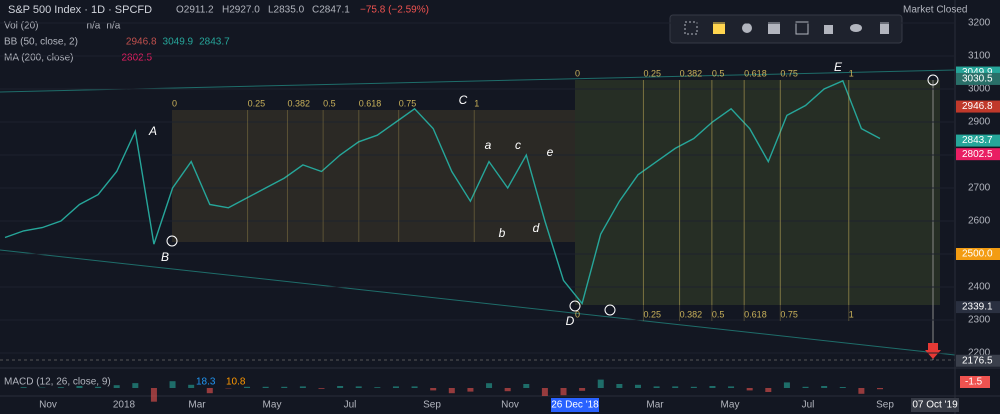 The width and height of the screenshot is (1000, 414). What do you see at coordinates (979, 320) in the screenshot?
I see `price-tick-label: 2300` at bounding box center [979, 320].